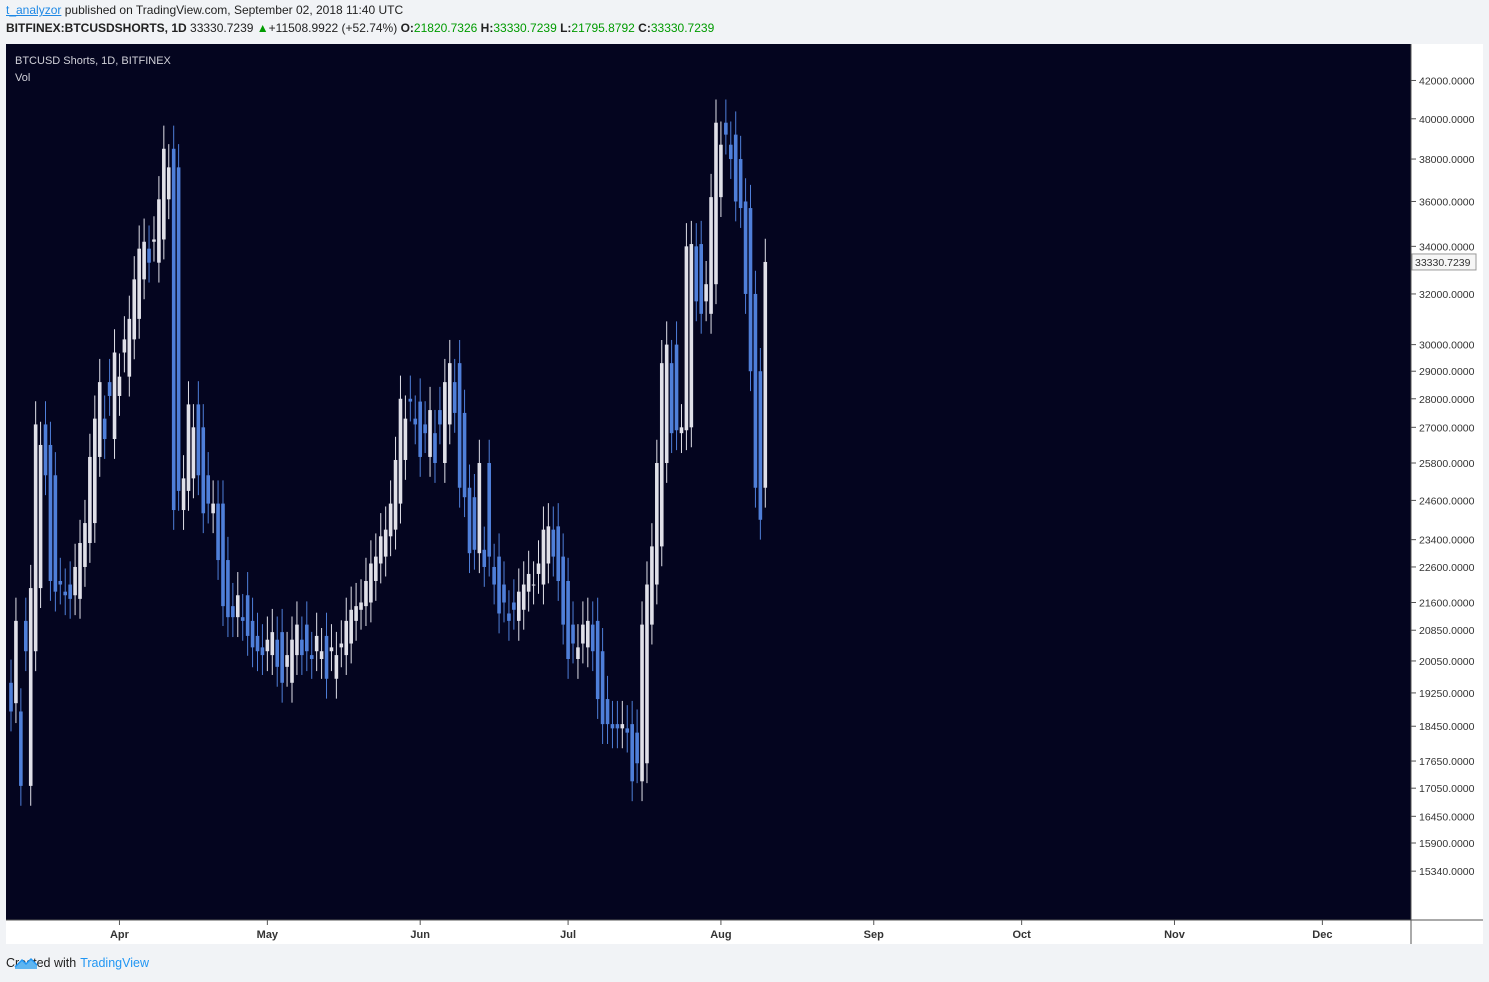  Describe the element at coordinates (566, 28) in the screenshot. I see `low-label: L:` at that location.